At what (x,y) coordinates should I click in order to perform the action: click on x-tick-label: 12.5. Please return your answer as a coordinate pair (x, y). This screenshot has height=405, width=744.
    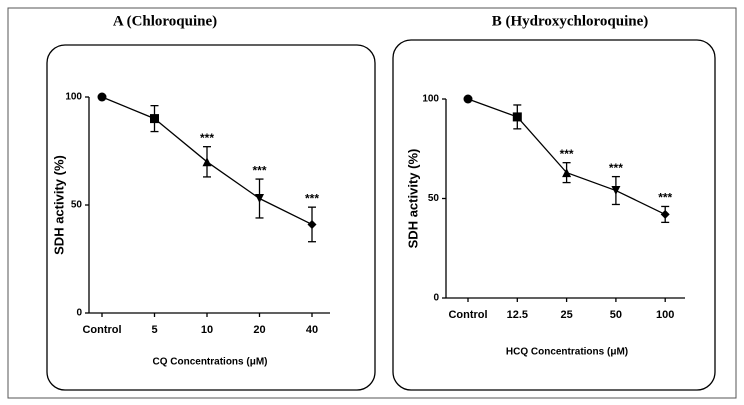
    Looking at the image, I should click on (517, 315).